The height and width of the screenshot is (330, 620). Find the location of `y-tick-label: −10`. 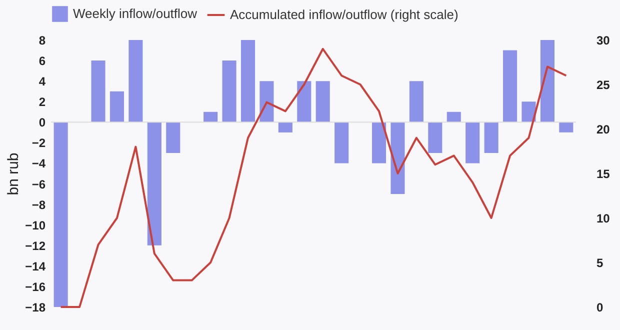

y-tick-label: −10 is located at coordinates (35, 225).